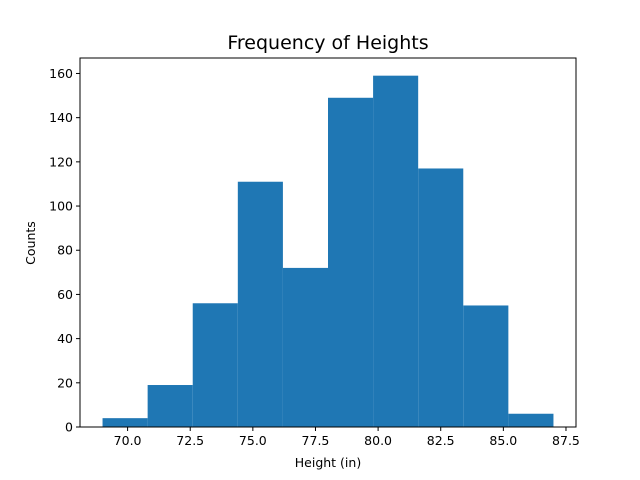  What do you see at coordinates (328, 462) in the screenshot?
I see `x-axis-label: Height (in)` at bounding box center [328, 462].